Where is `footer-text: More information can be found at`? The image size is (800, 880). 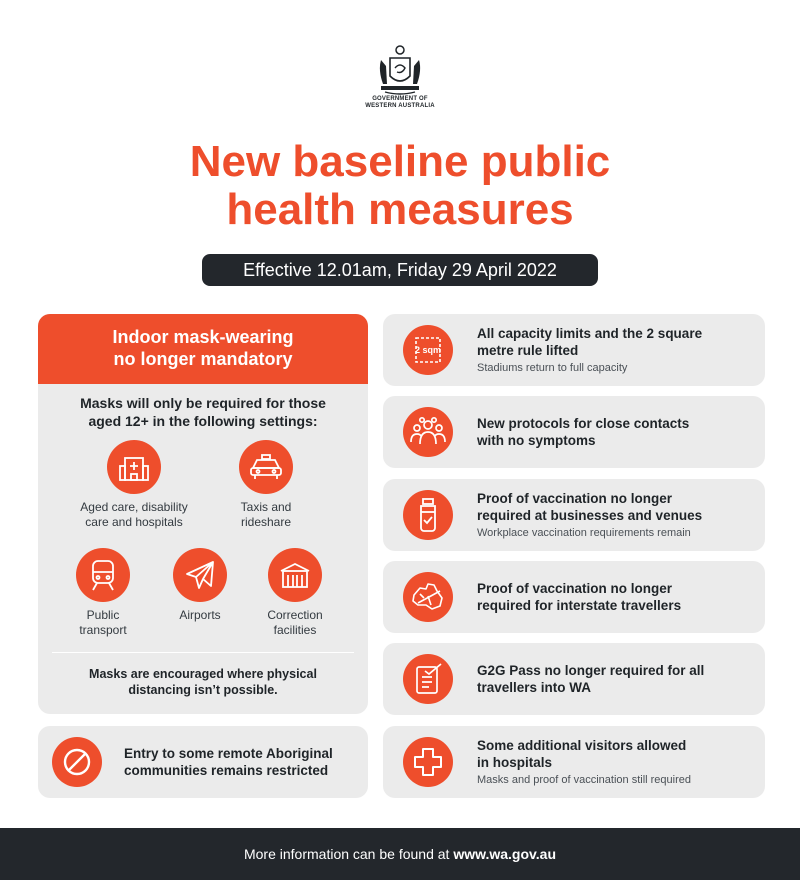
footer-text: More information can be found at is located at coordinates (346, 854).